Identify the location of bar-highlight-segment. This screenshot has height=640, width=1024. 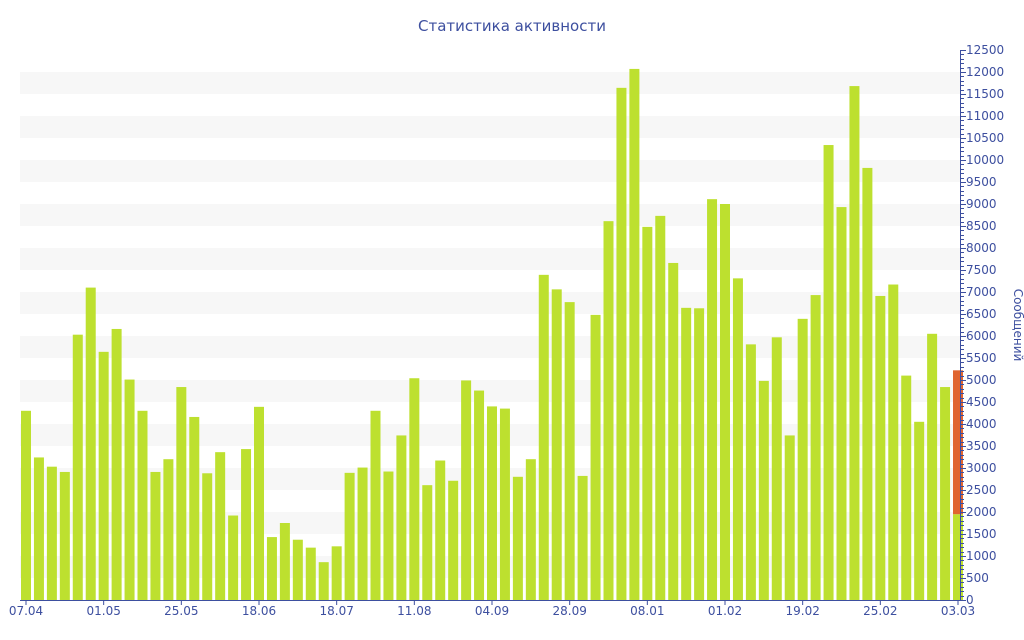
(958, 442).